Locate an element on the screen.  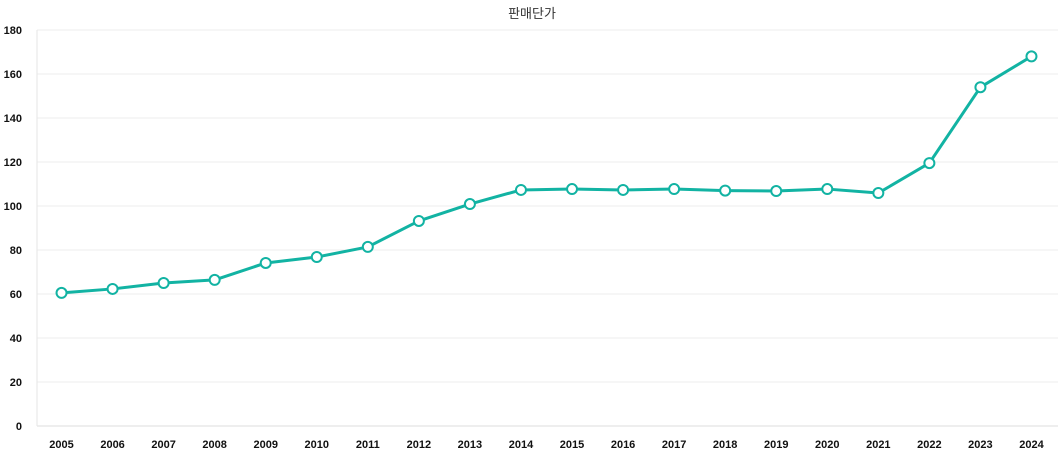
x-tick-label: 2021 is located at coordinates (878, 445).